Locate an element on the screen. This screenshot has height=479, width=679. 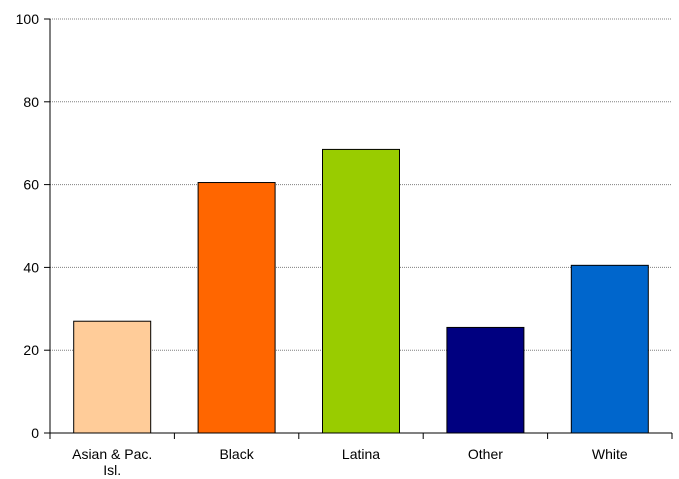
x-tick-label: Other is located at coordinates (485, 454).